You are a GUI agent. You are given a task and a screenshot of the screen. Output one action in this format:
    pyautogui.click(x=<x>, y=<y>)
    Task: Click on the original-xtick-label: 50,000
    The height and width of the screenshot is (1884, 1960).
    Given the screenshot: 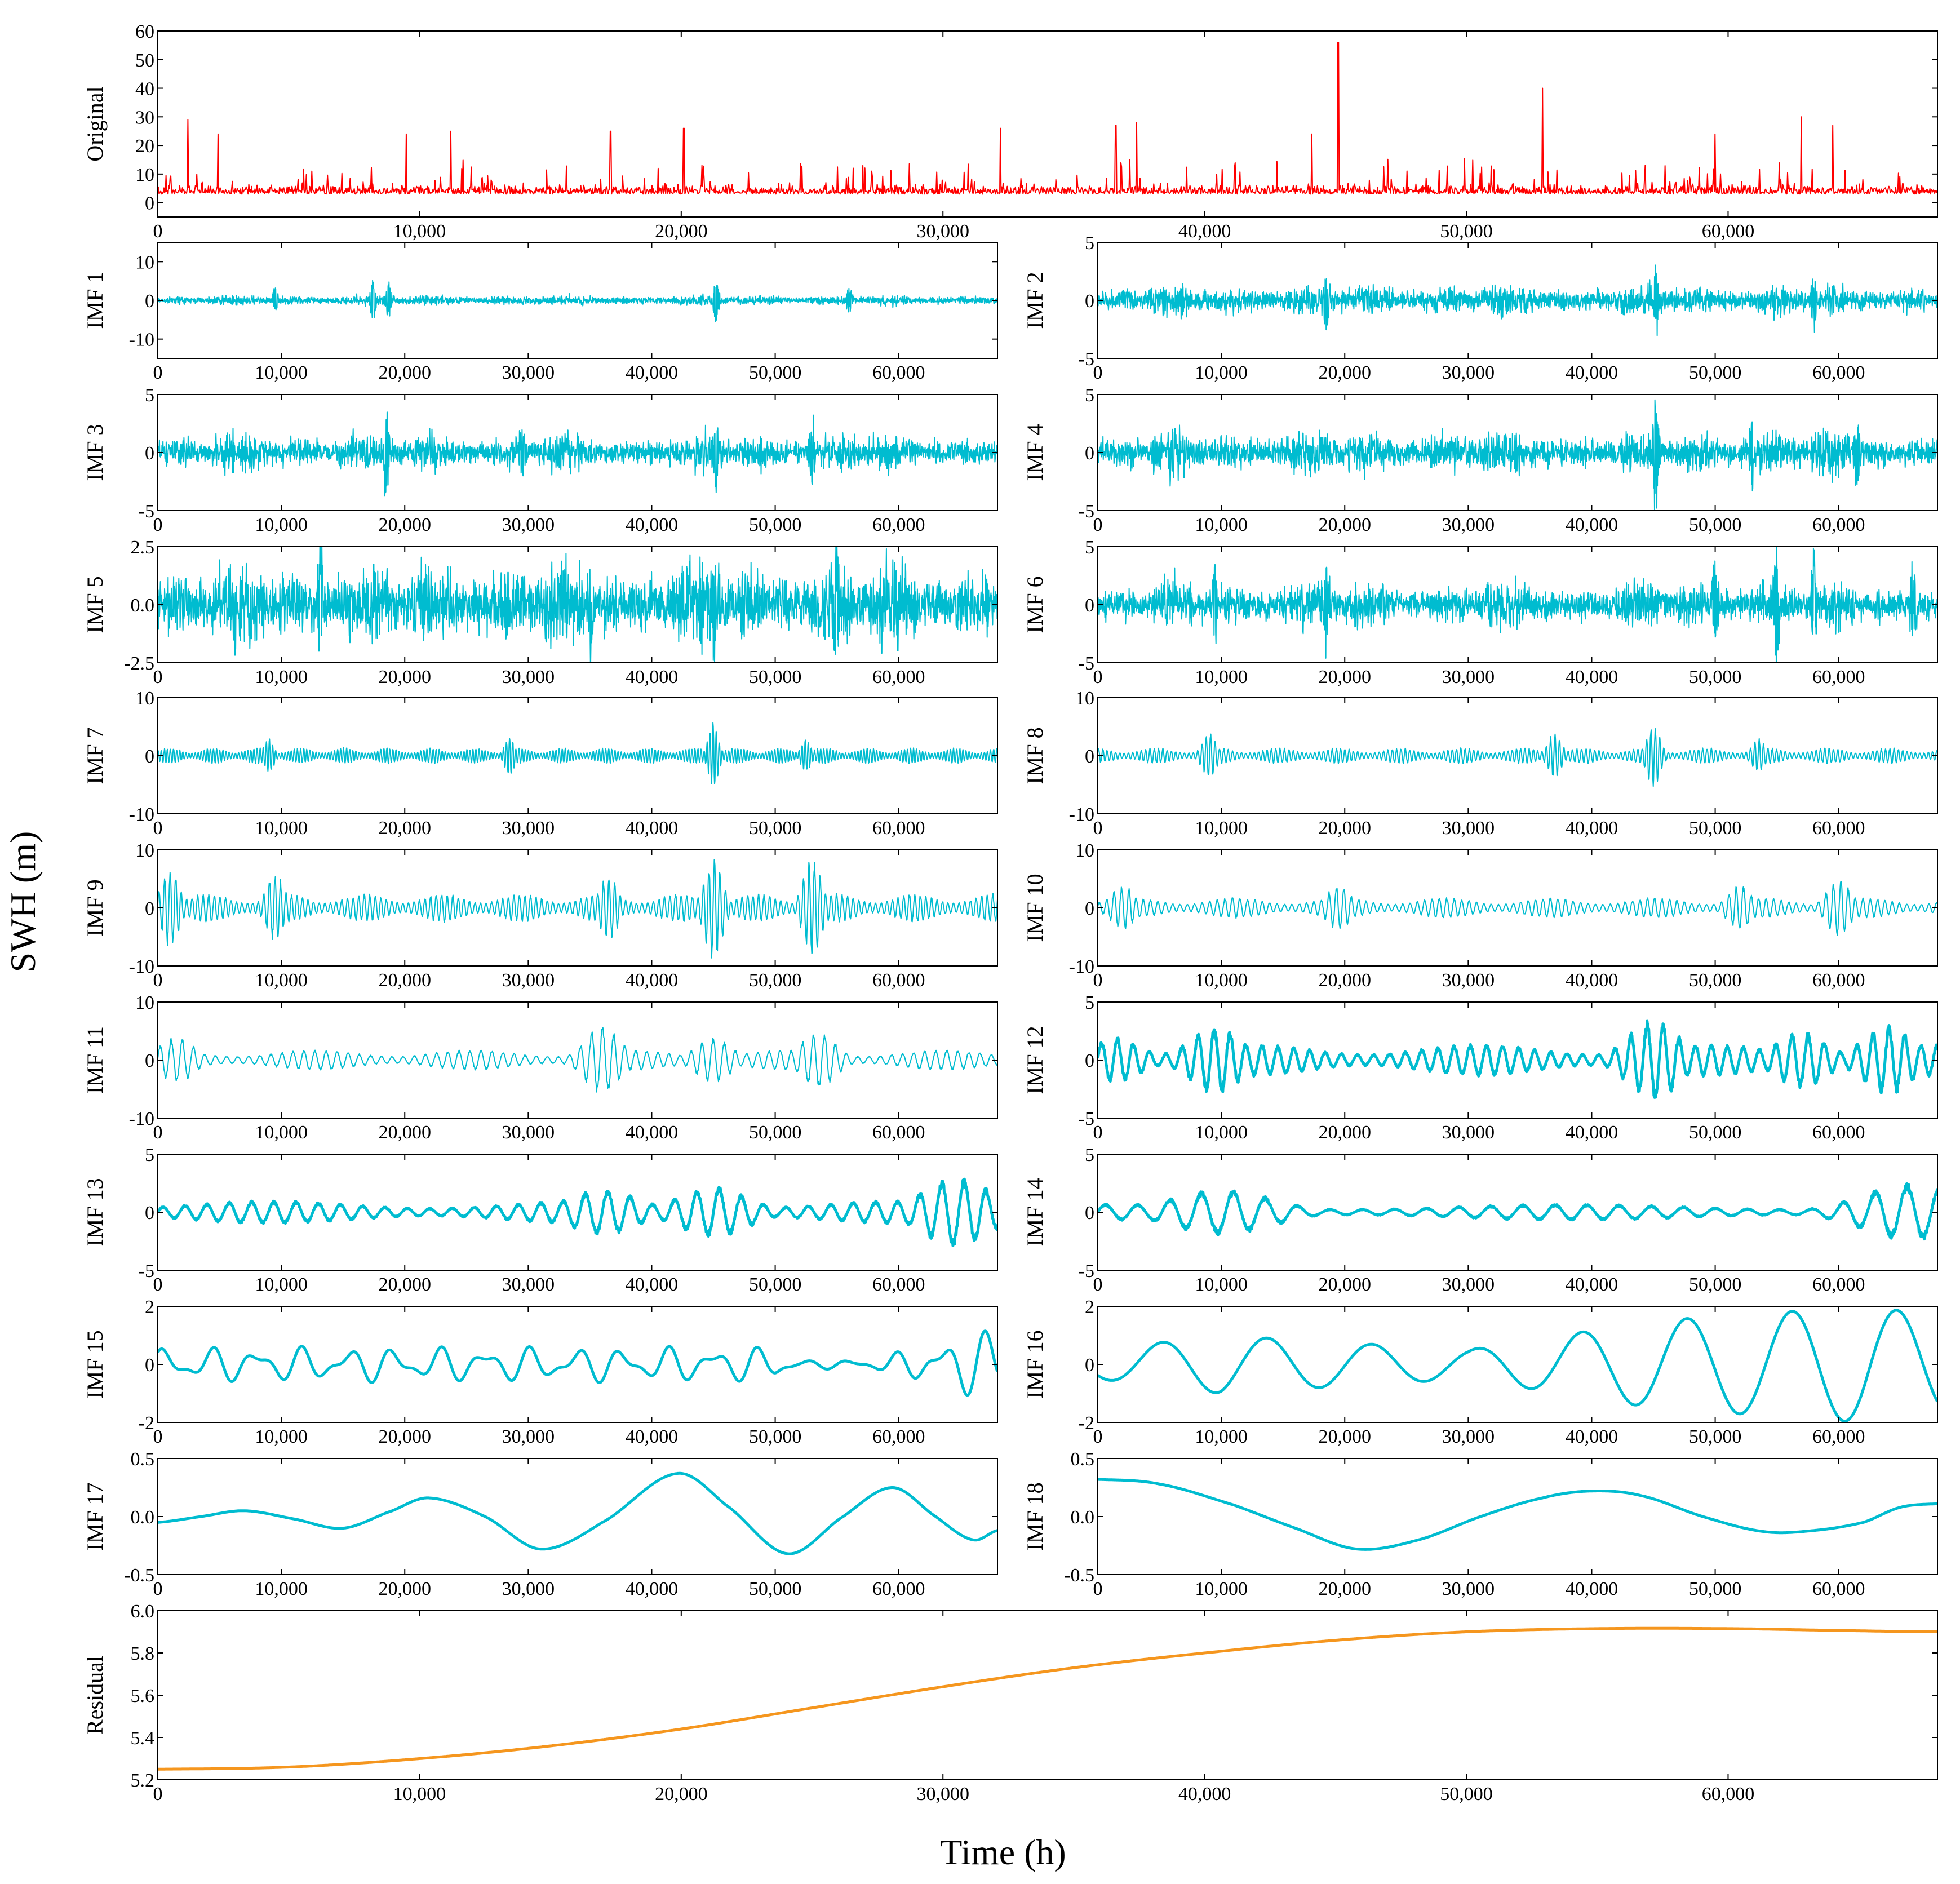 What is the action you would take?
    pyautogui.click(x=1466, y=232)
    